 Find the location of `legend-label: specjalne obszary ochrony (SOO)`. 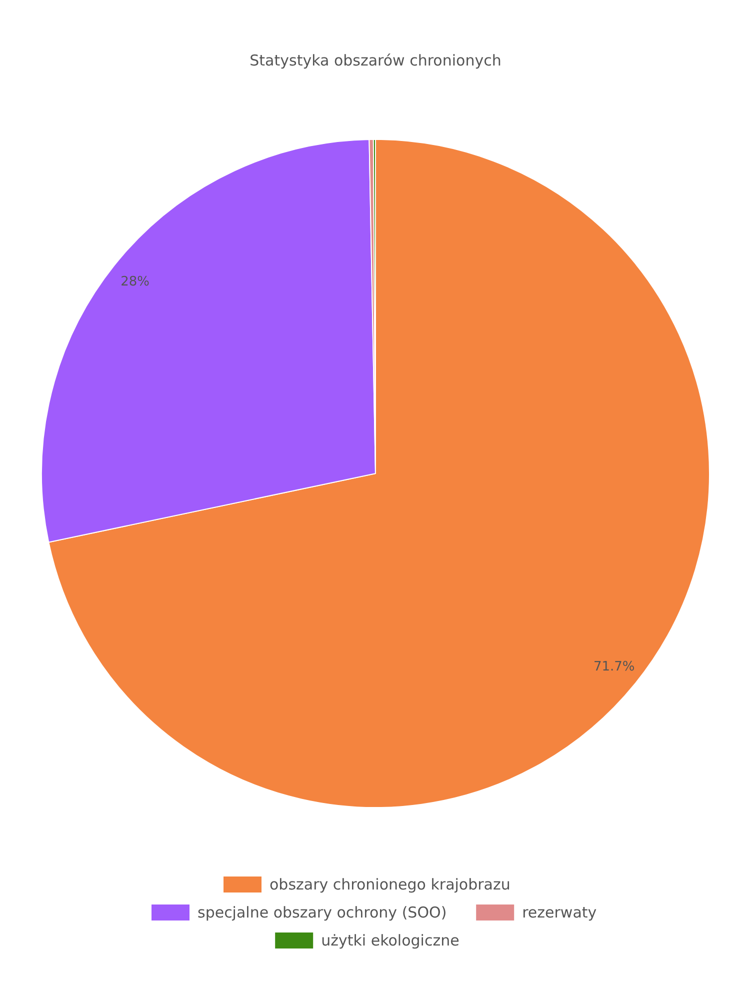

legend-label: specjalne obszary ochrony (SOO) is located at coordinates (322, 913).